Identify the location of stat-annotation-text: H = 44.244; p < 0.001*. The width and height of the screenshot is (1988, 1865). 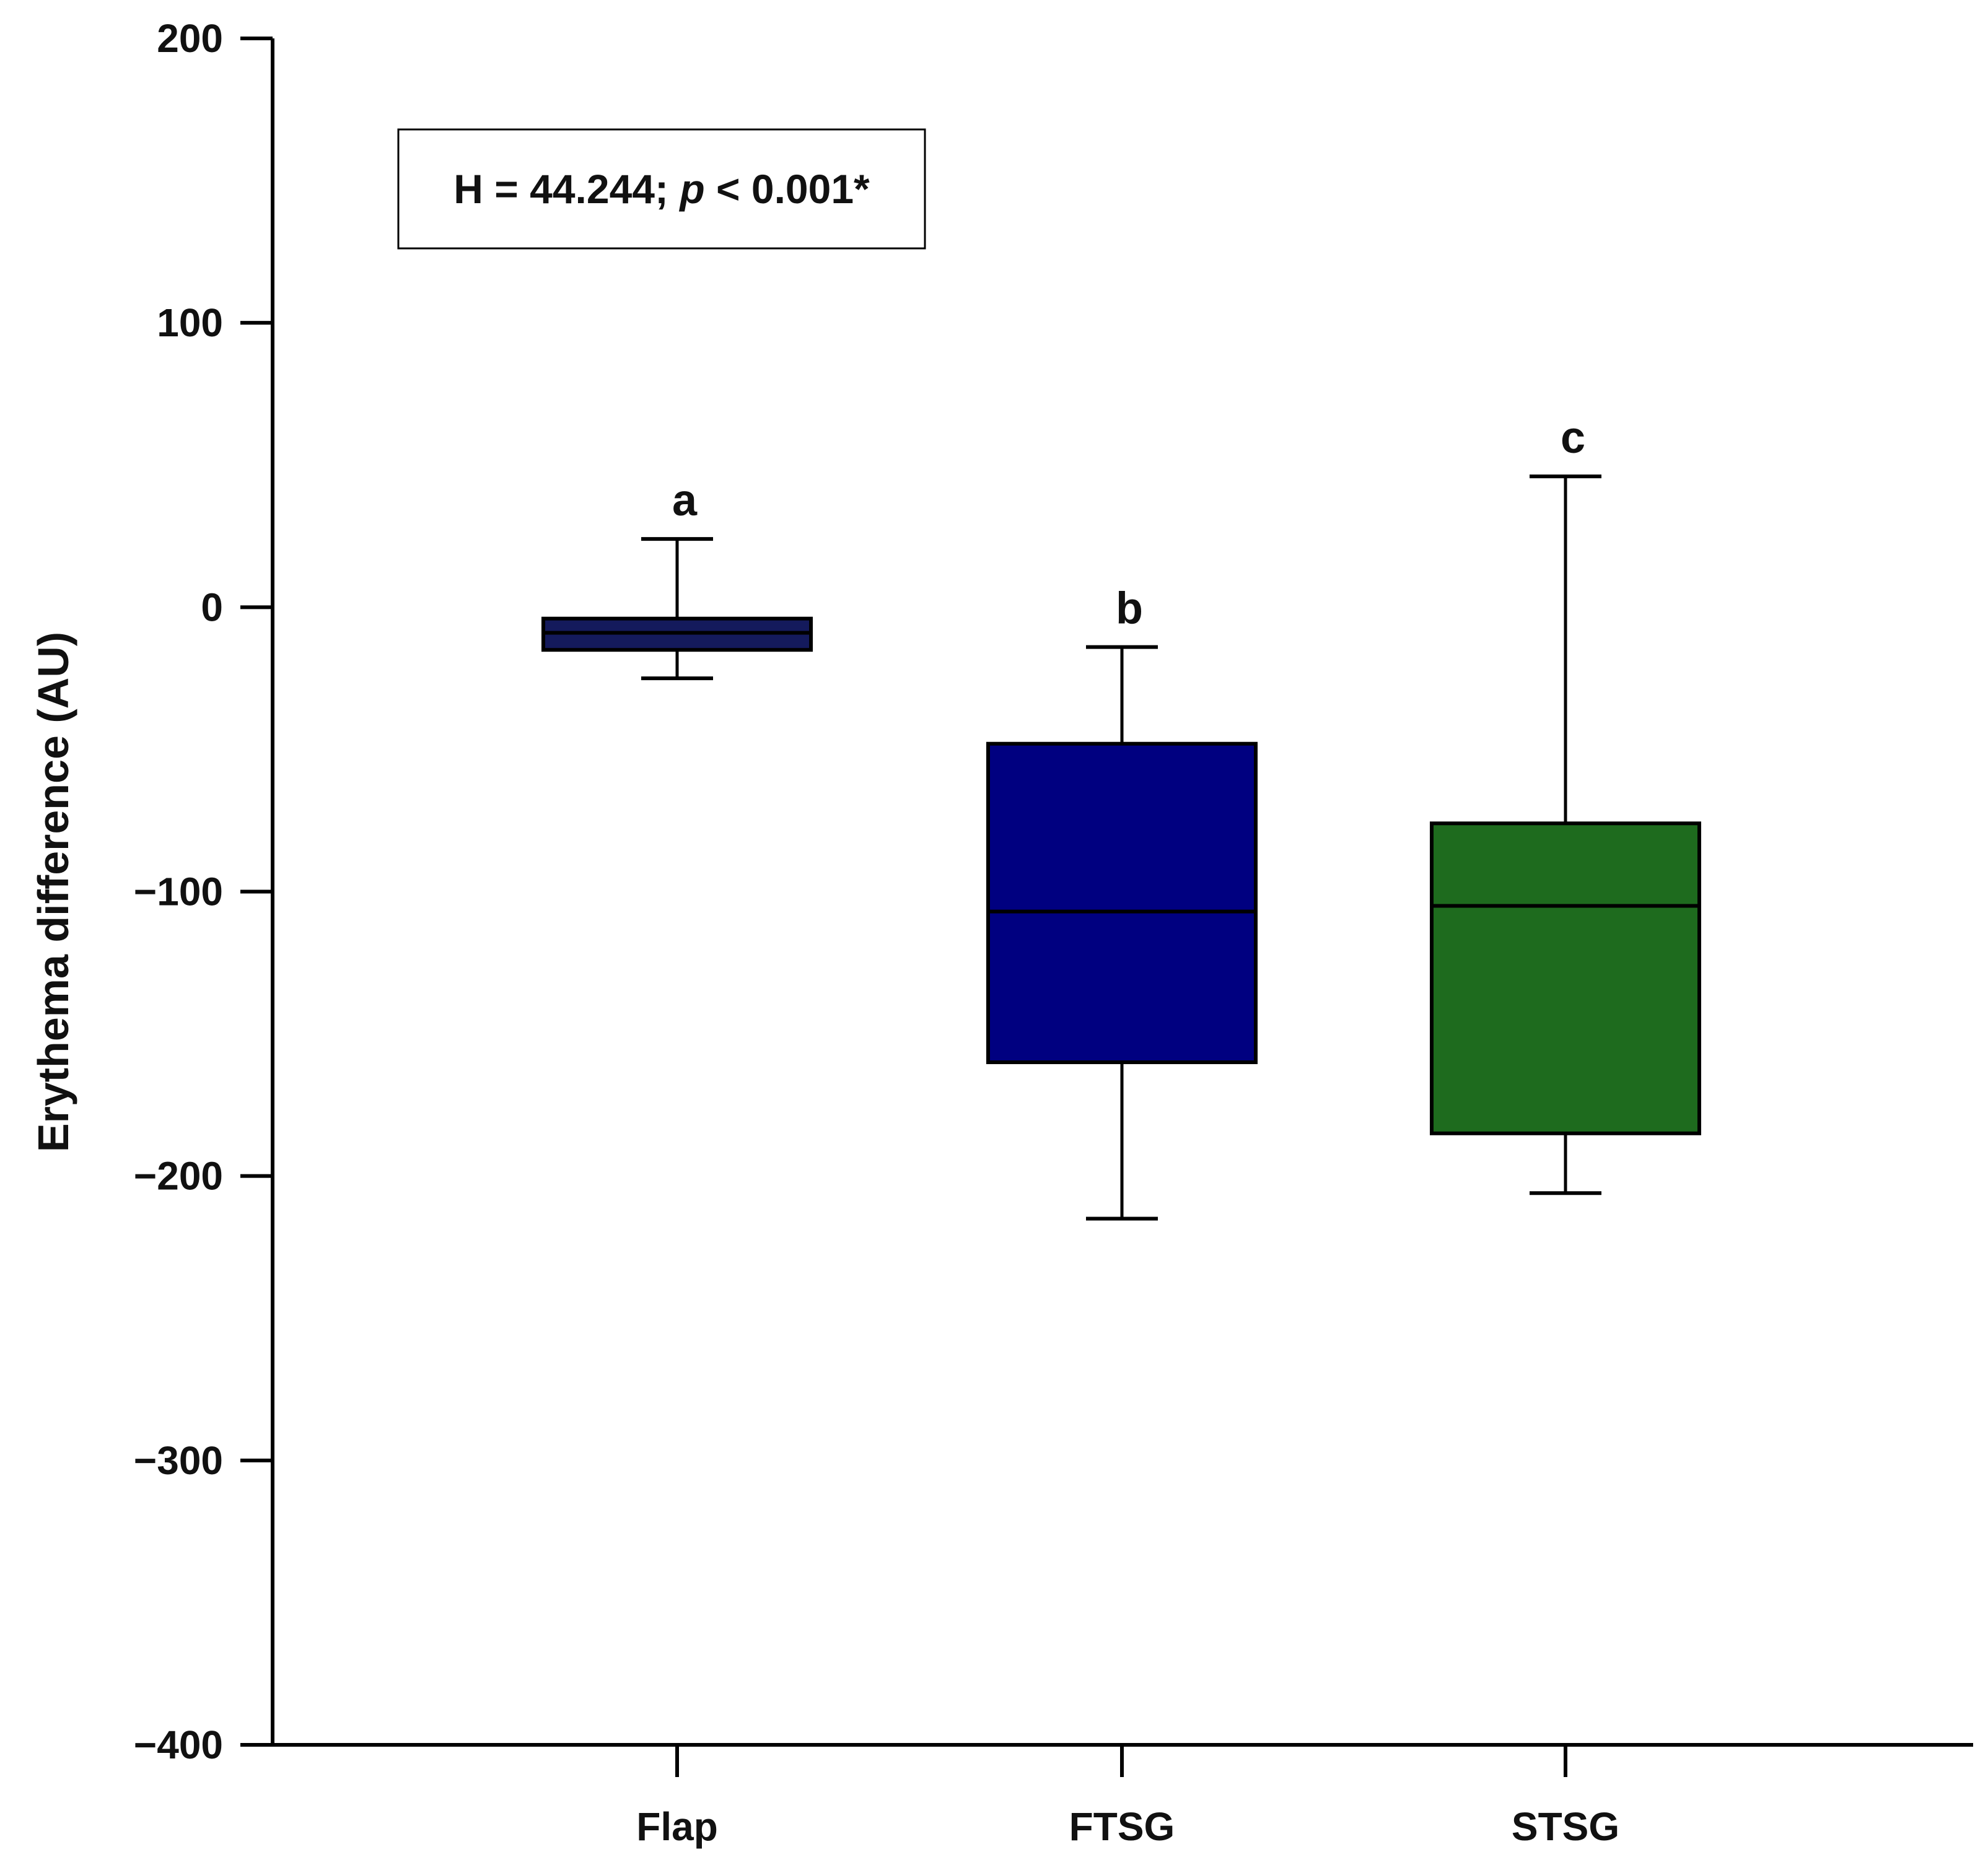
(661, 189).